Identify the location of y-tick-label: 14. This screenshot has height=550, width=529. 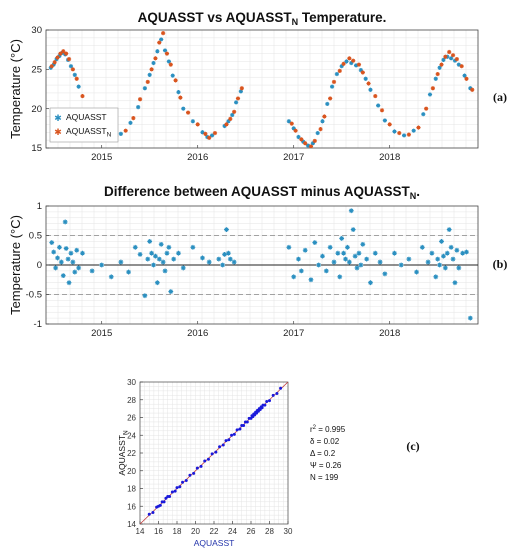
(131, 524).